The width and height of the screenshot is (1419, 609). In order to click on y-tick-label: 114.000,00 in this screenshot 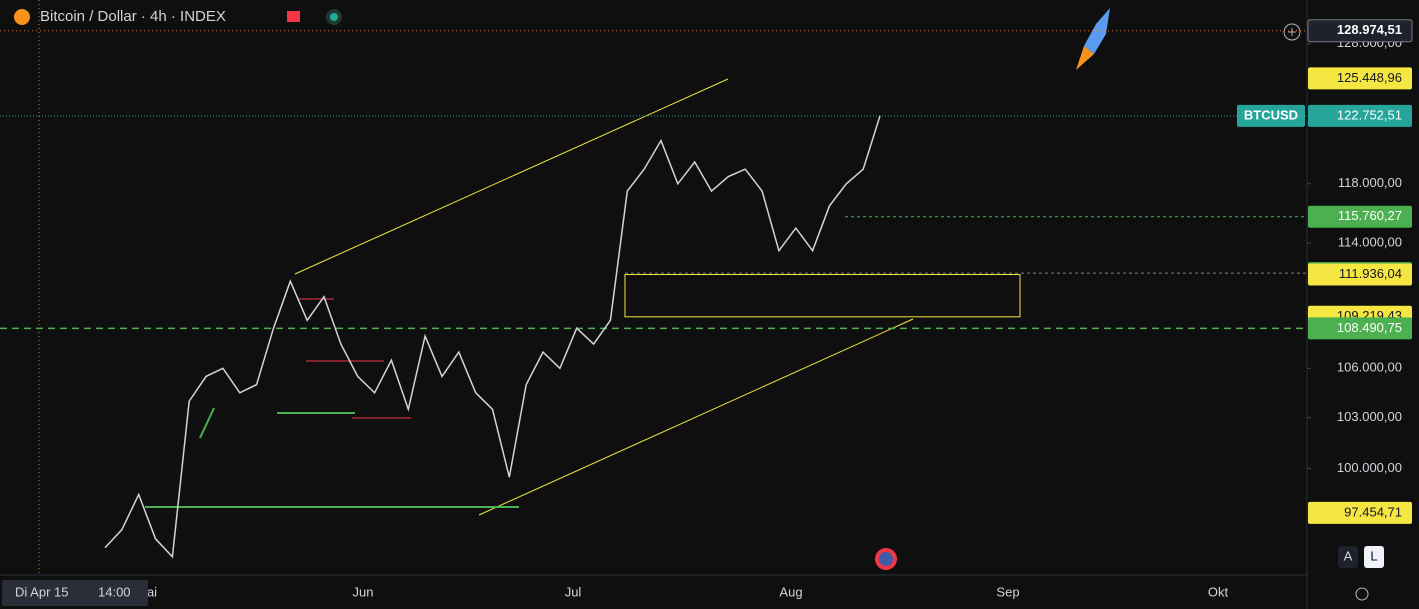, I will do `click(1370, 242)`.